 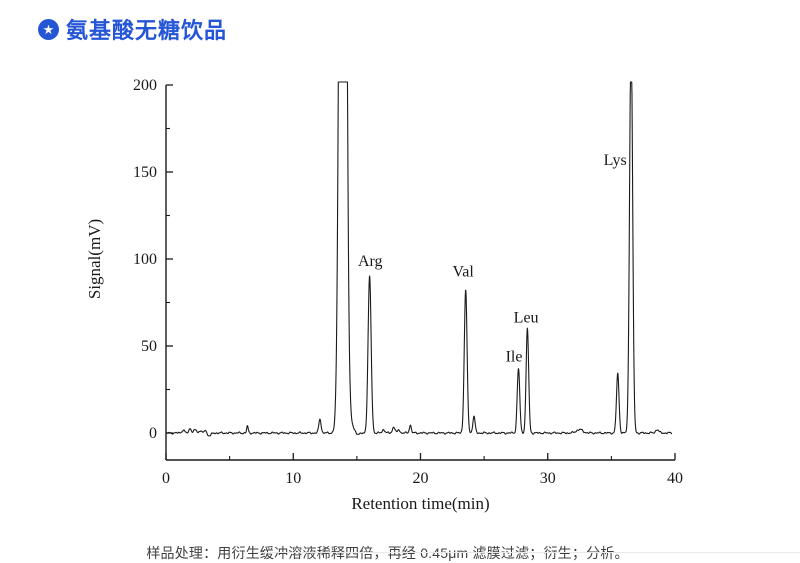 What do you see at coordinates (145, 259) in the screenshot?
I see `y-tick-label: 100` at bounding box center [145, 259].